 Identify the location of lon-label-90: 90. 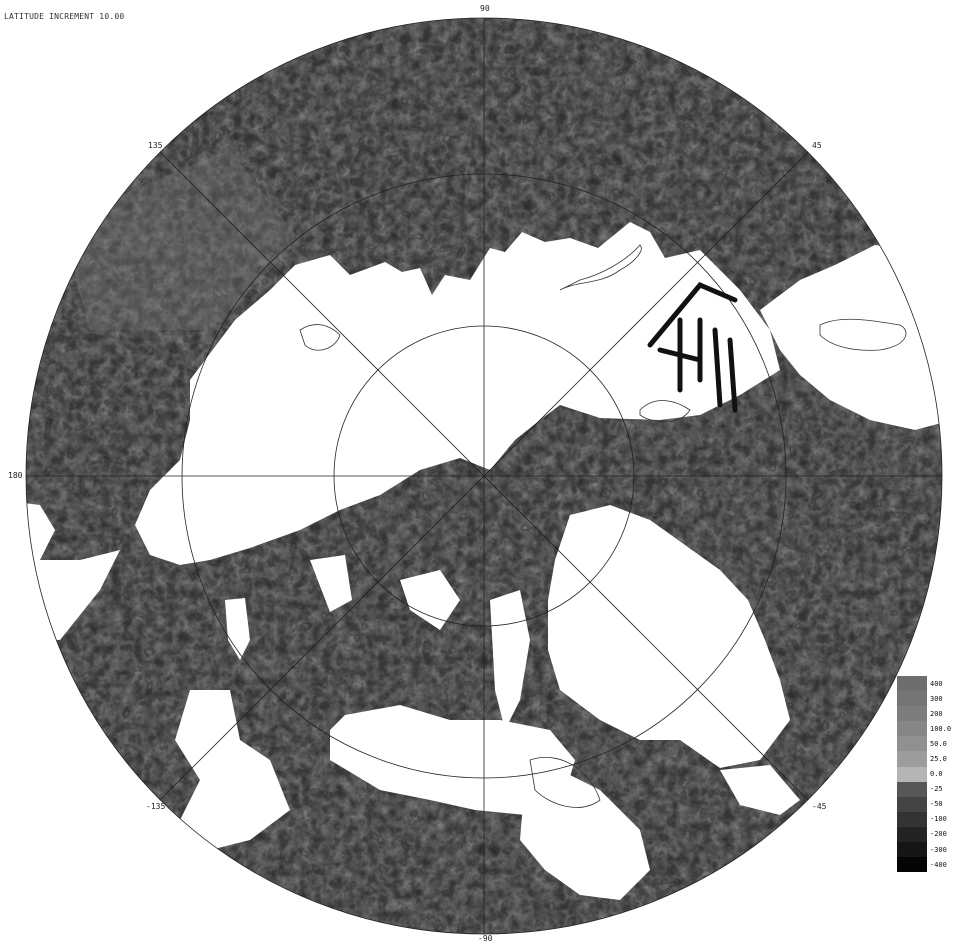
(485, 8).